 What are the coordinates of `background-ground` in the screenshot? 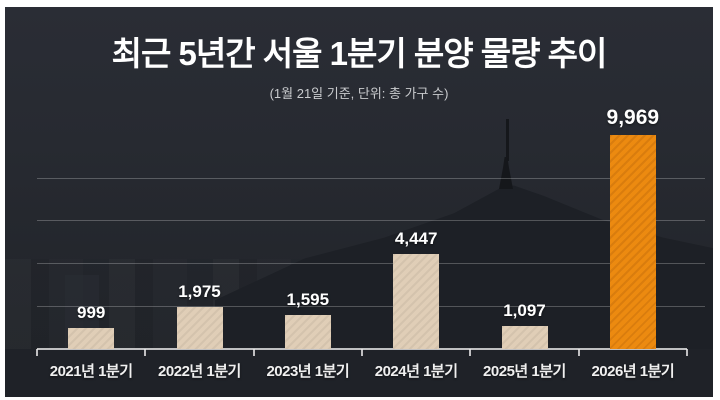 It's located at (359, 373).